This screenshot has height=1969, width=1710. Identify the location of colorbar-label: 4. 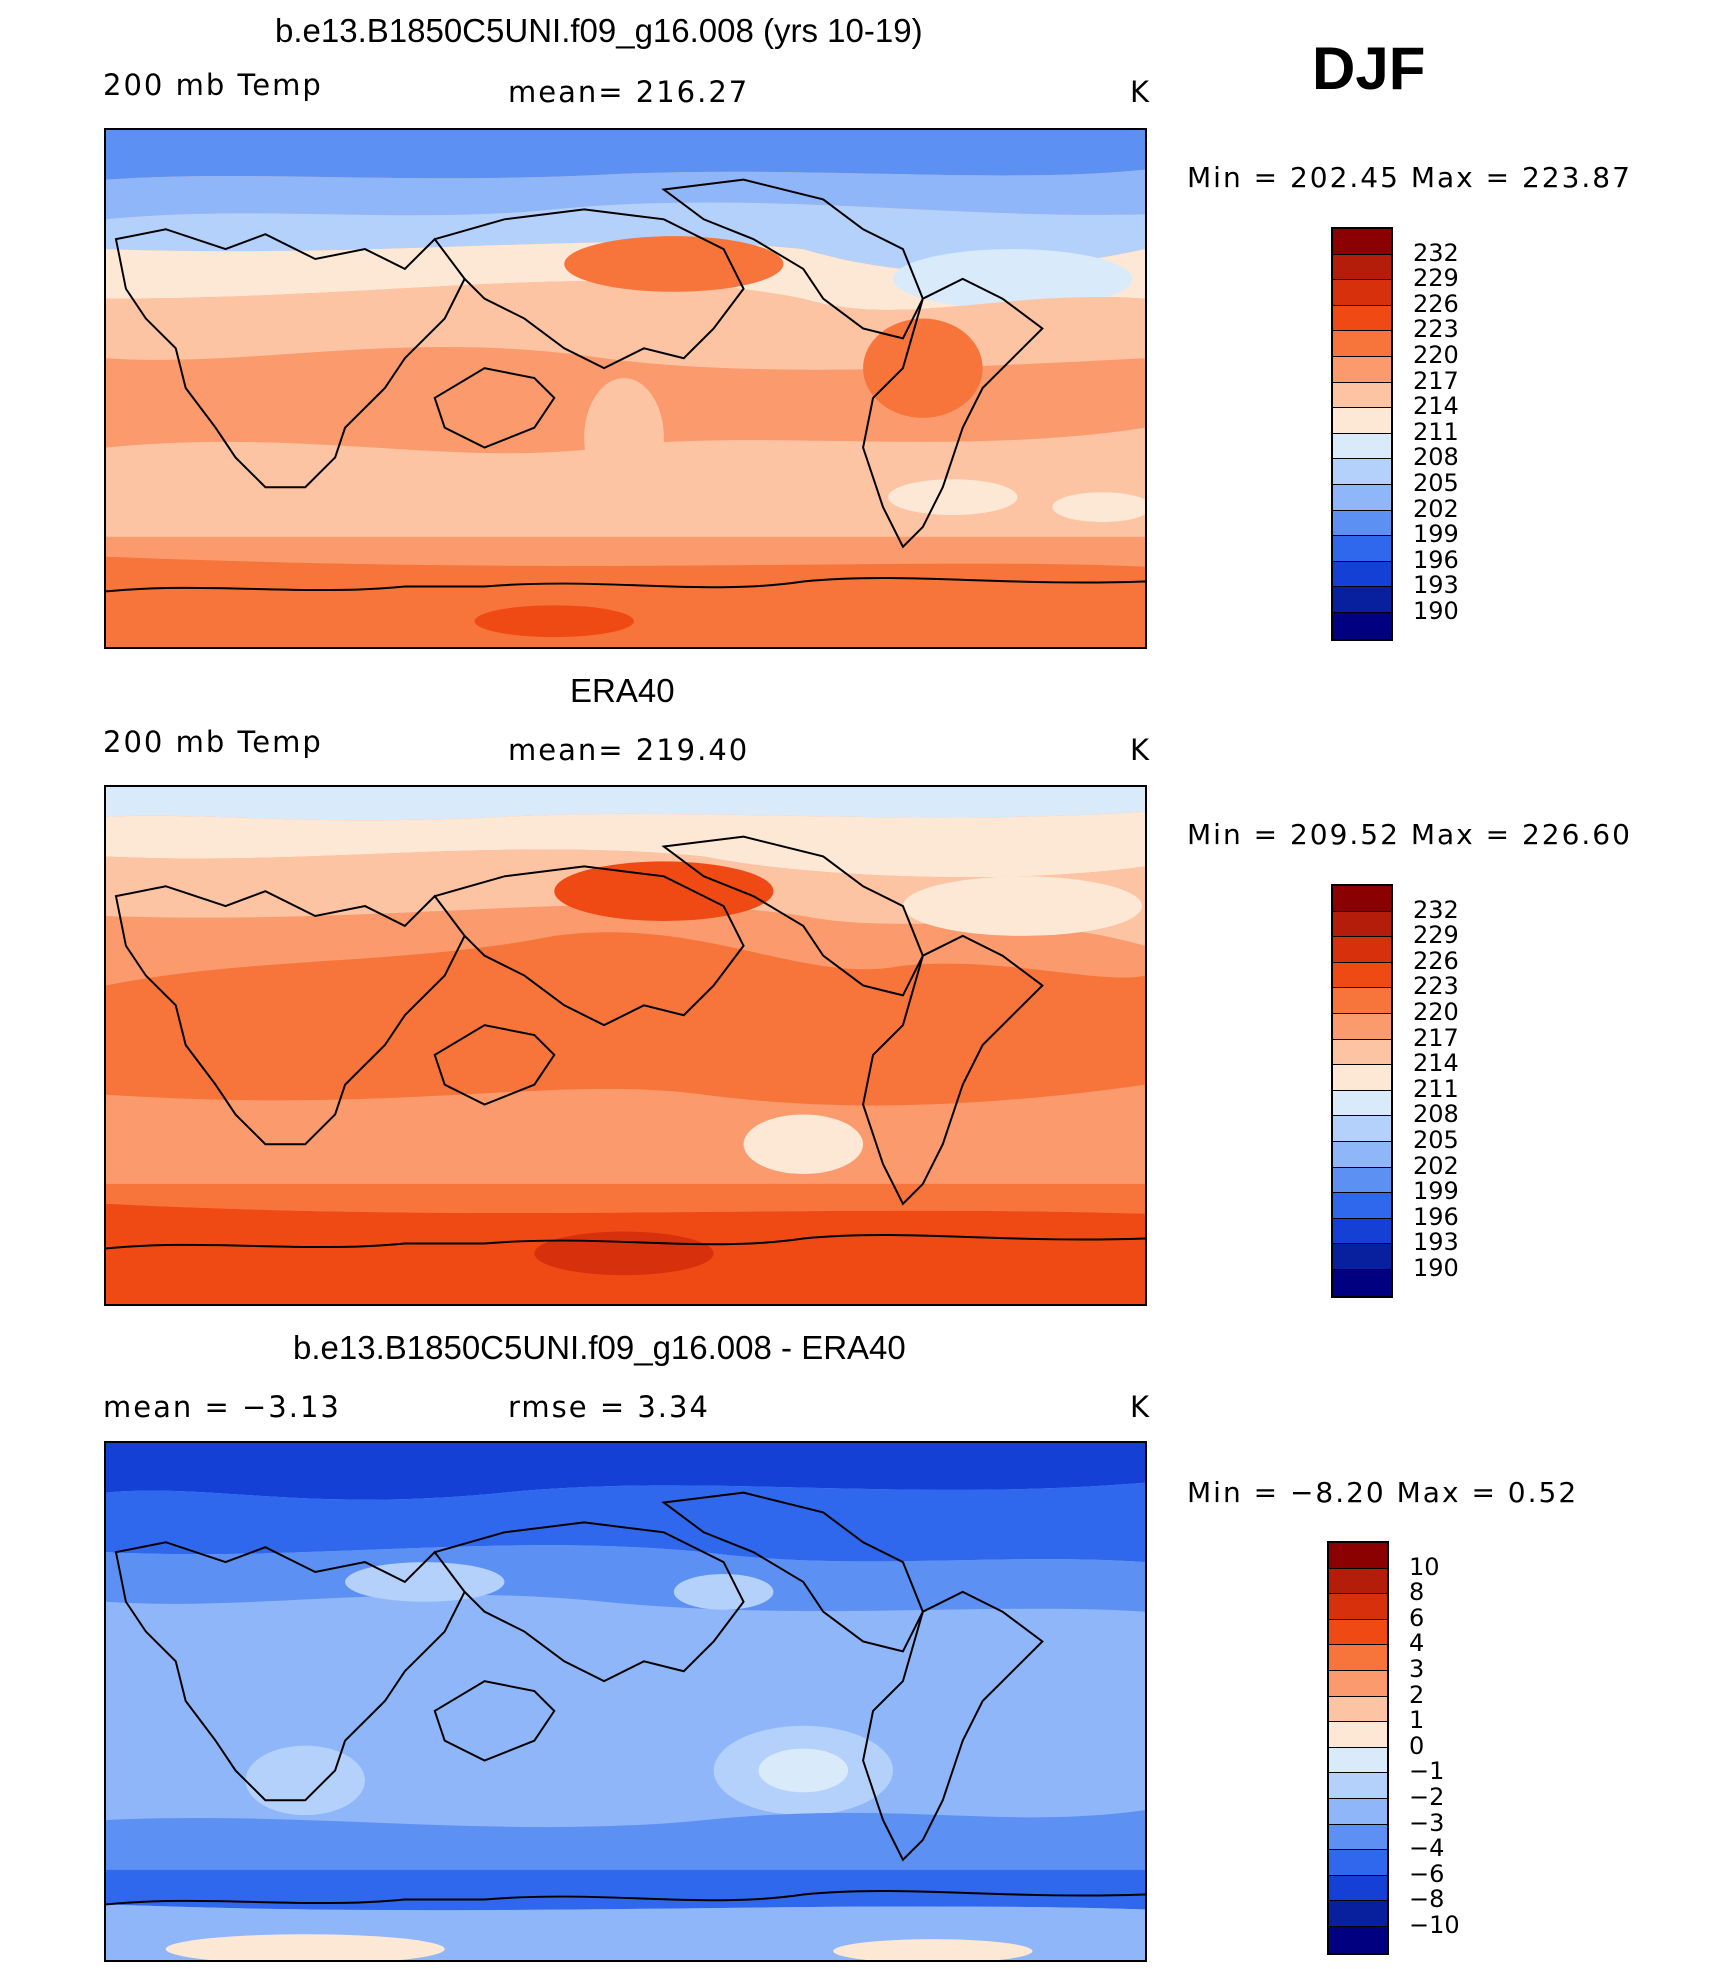
(1417, 1643).